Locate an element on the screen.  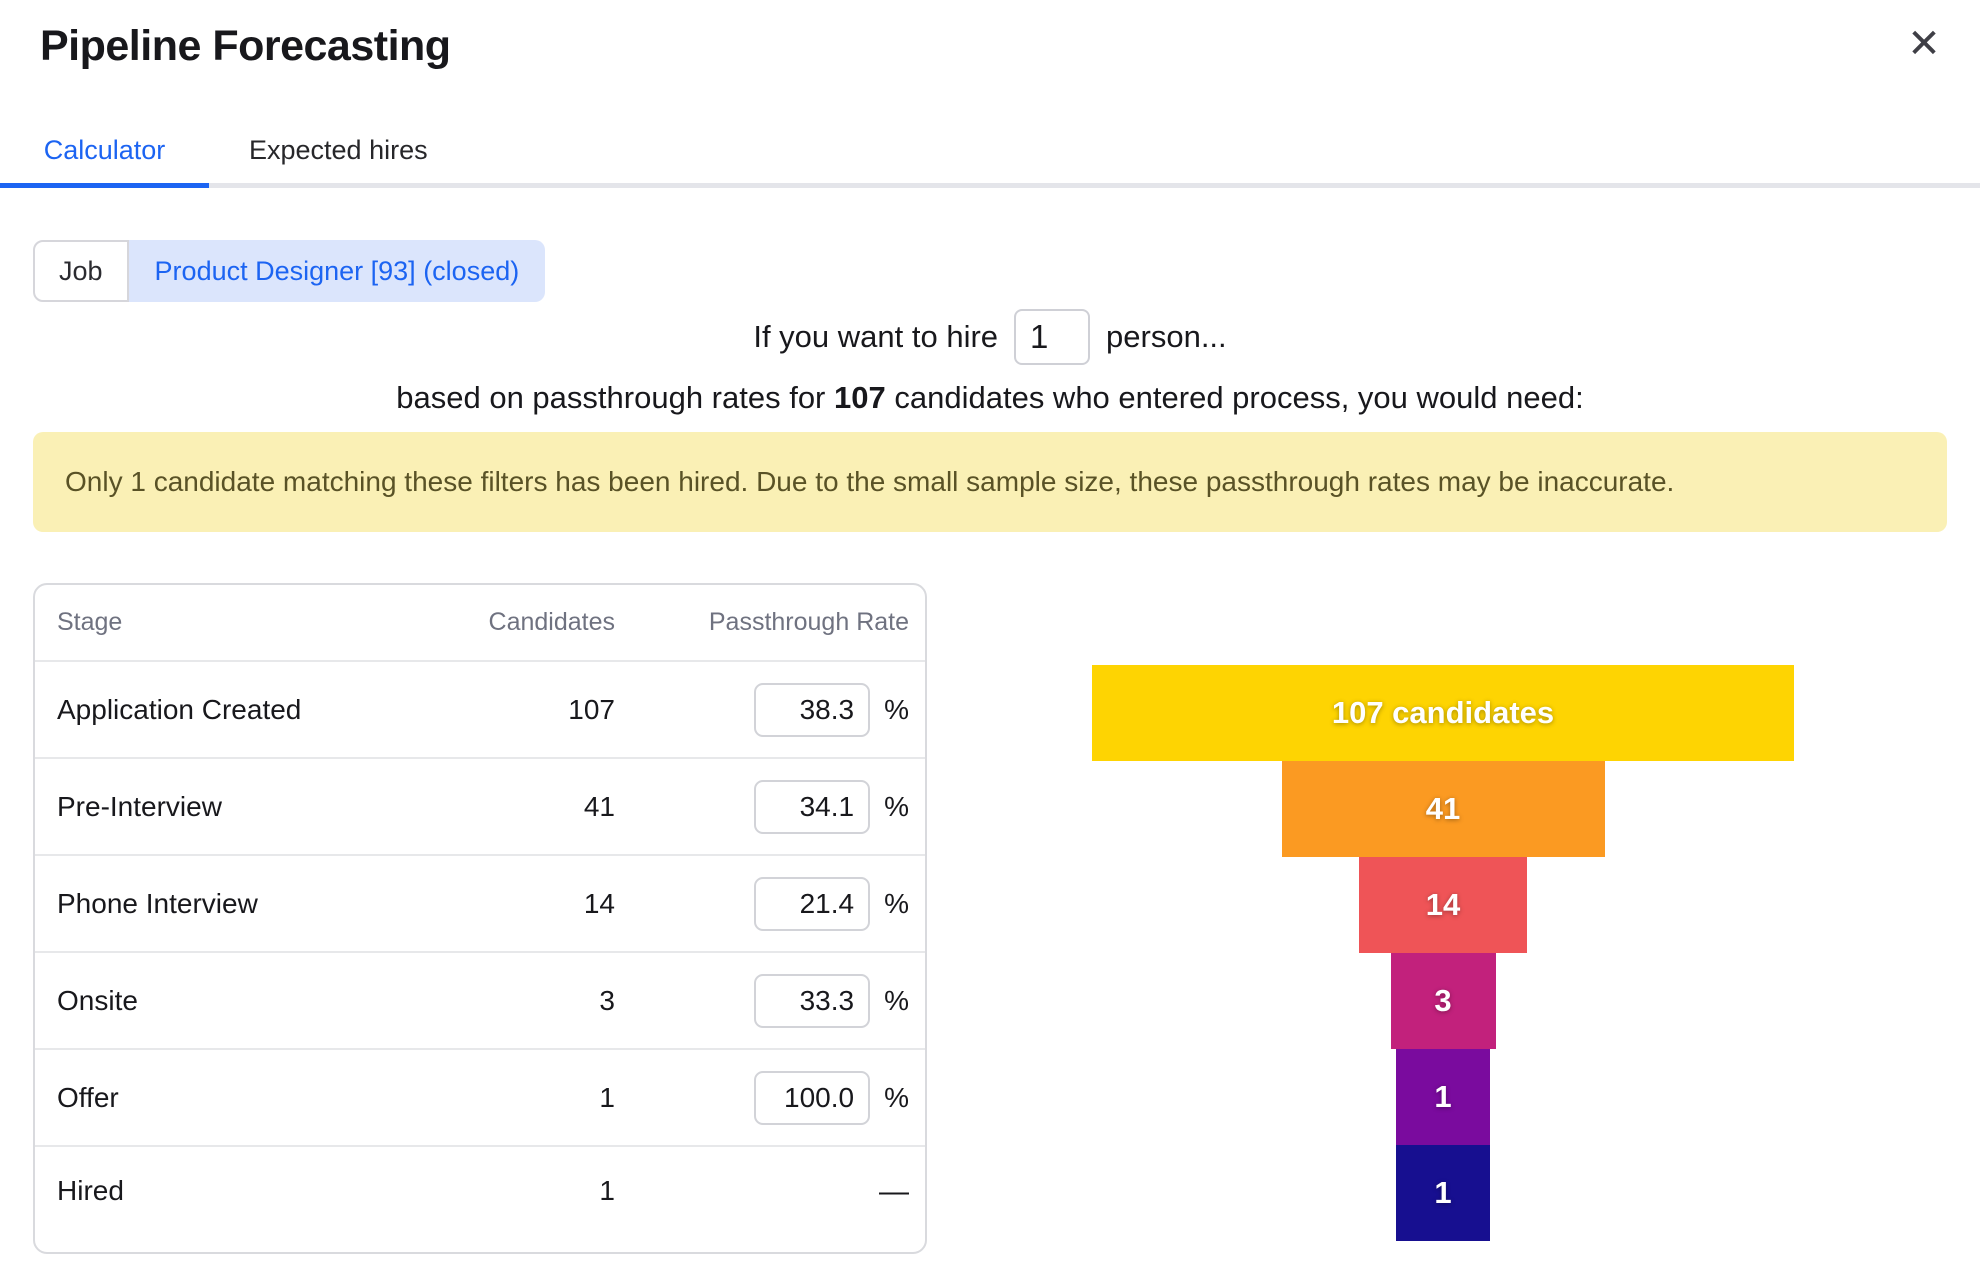
table-row: Application Created 107 % is located at coordinates (480, 710).